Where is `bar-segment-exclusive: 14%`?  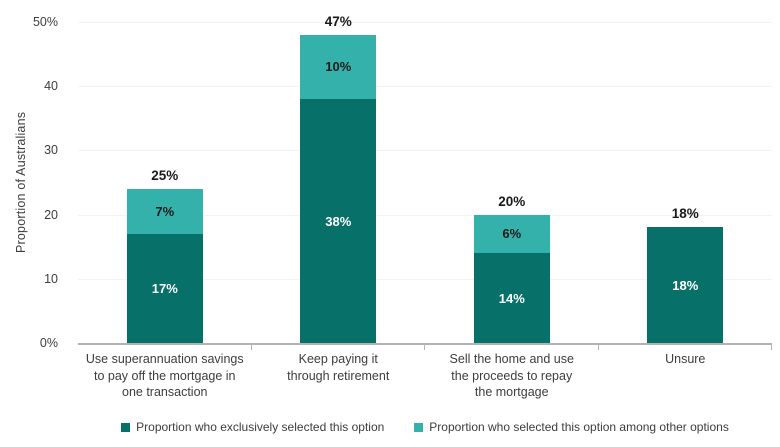 bar-segment-exclusive: 14% is located at coordinates (511, 298).